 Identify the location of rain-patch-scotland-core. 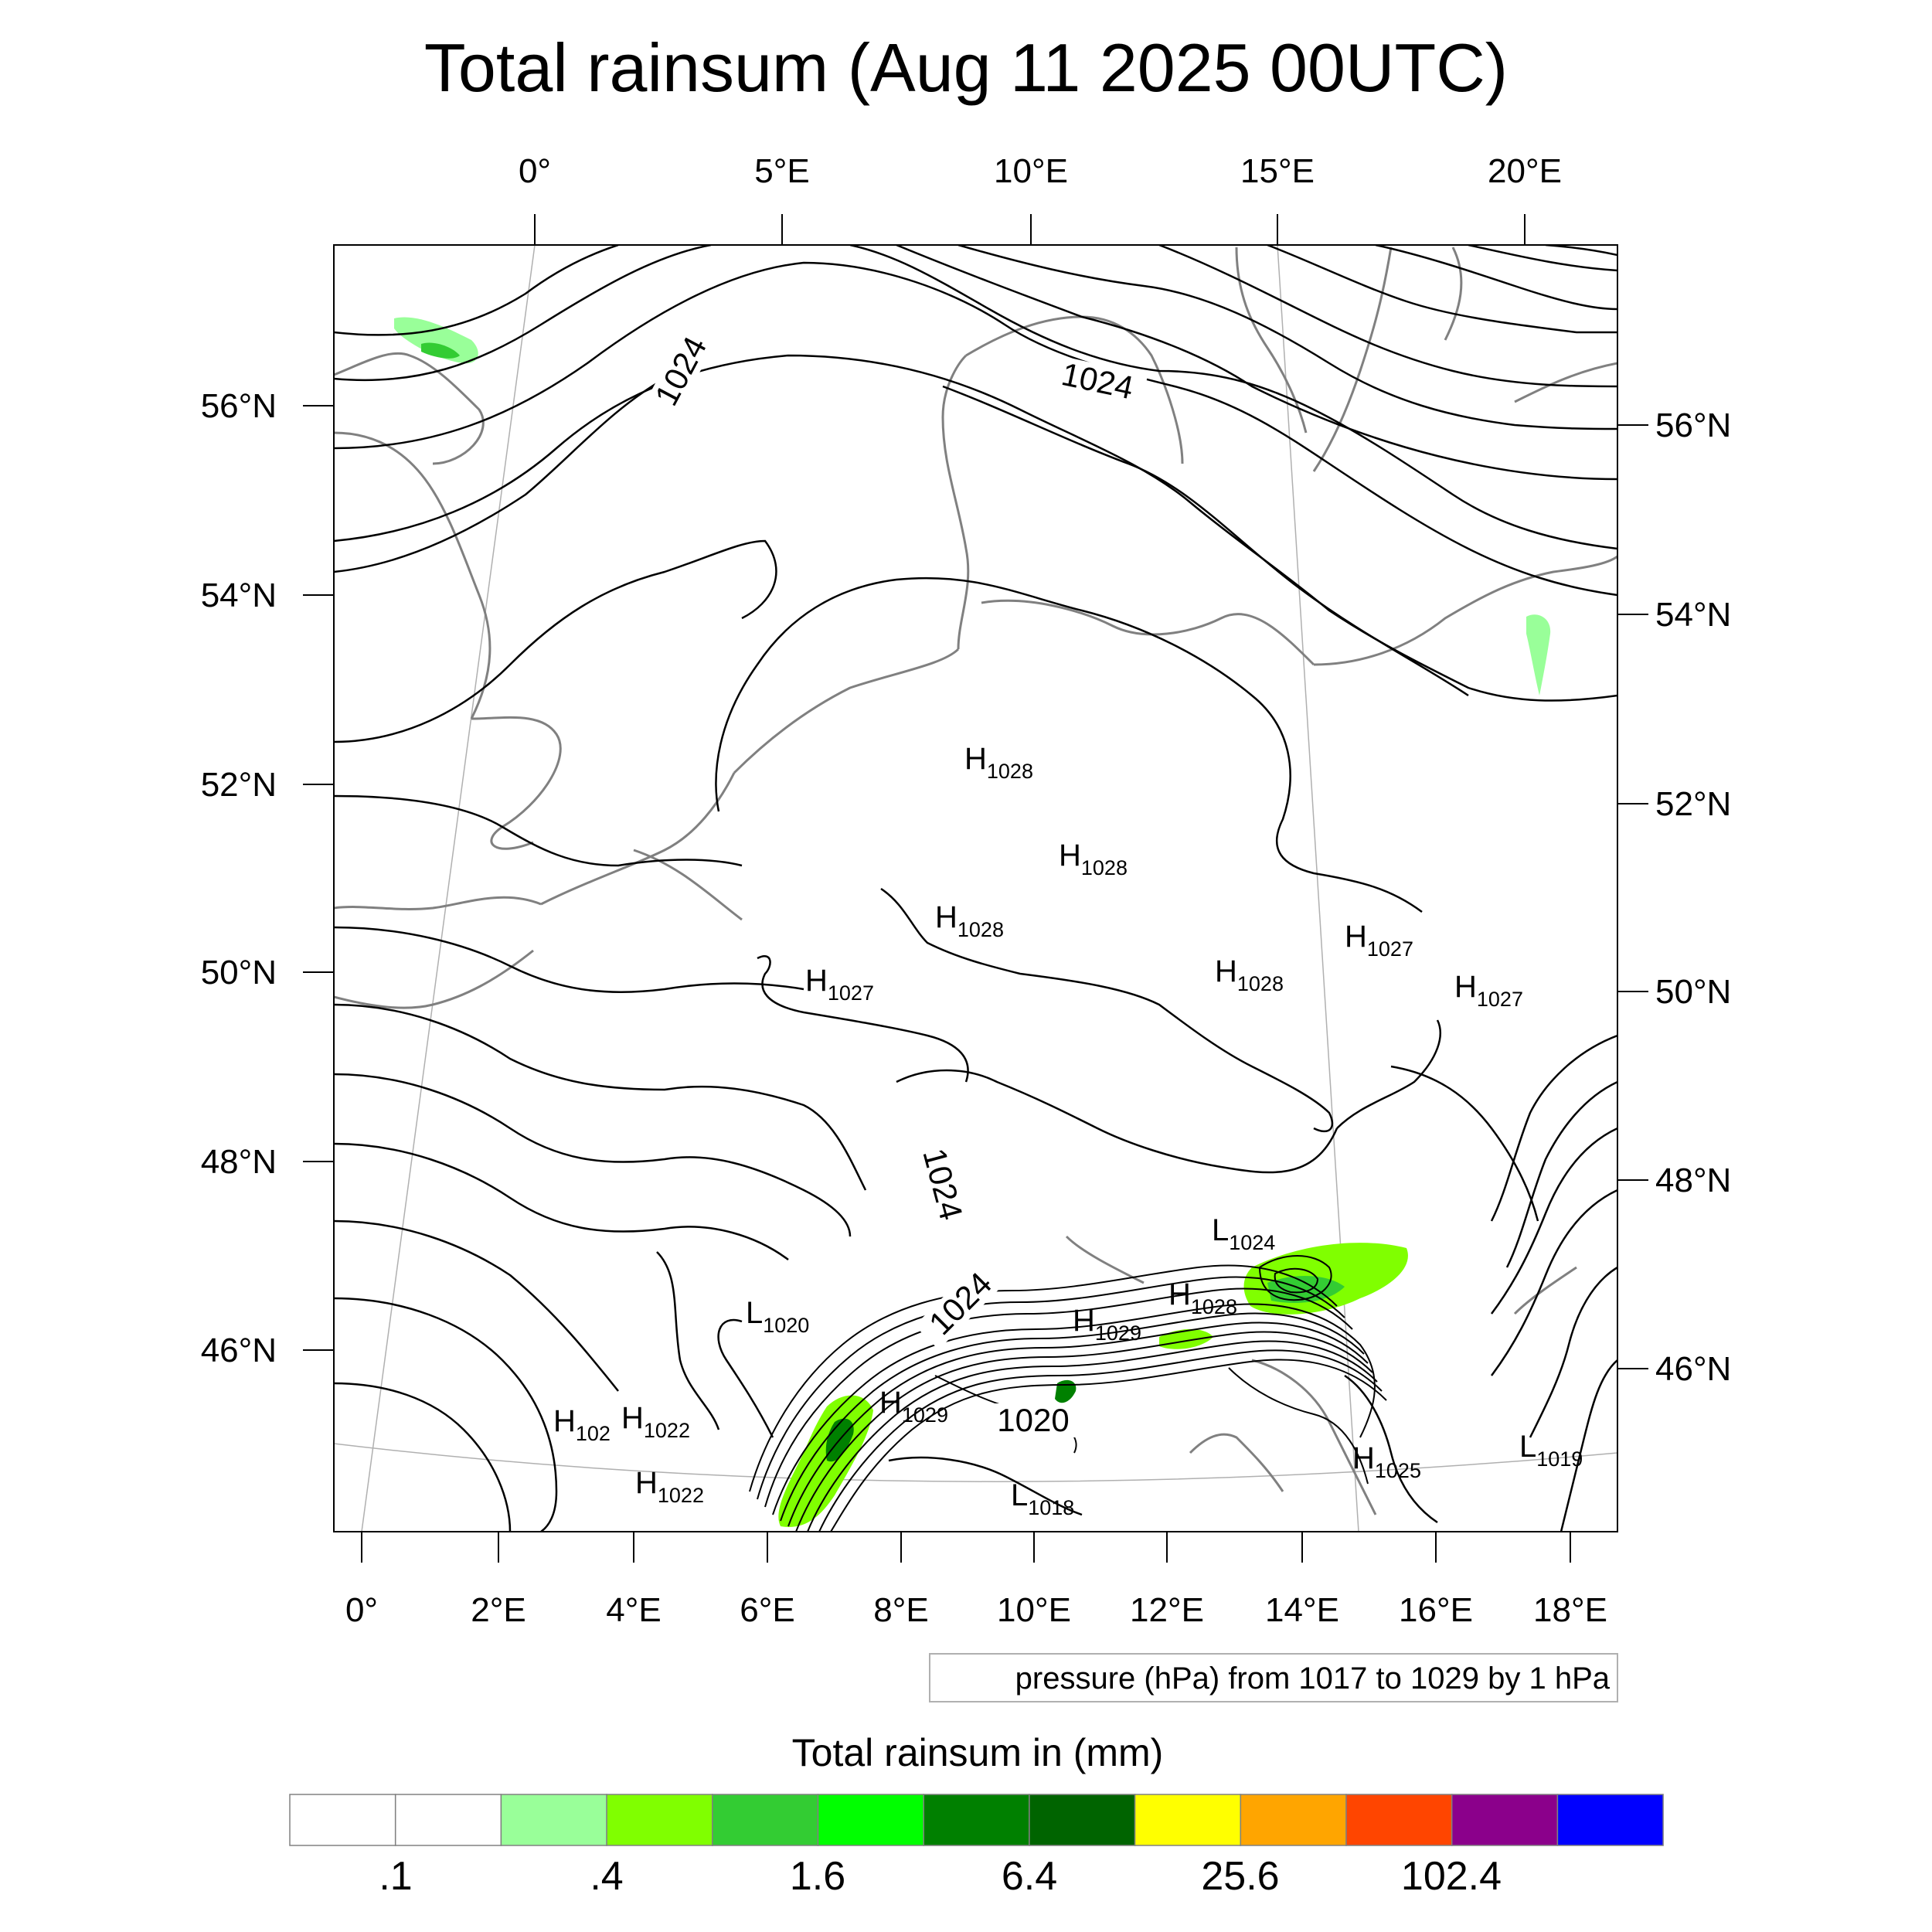
(440, 351).